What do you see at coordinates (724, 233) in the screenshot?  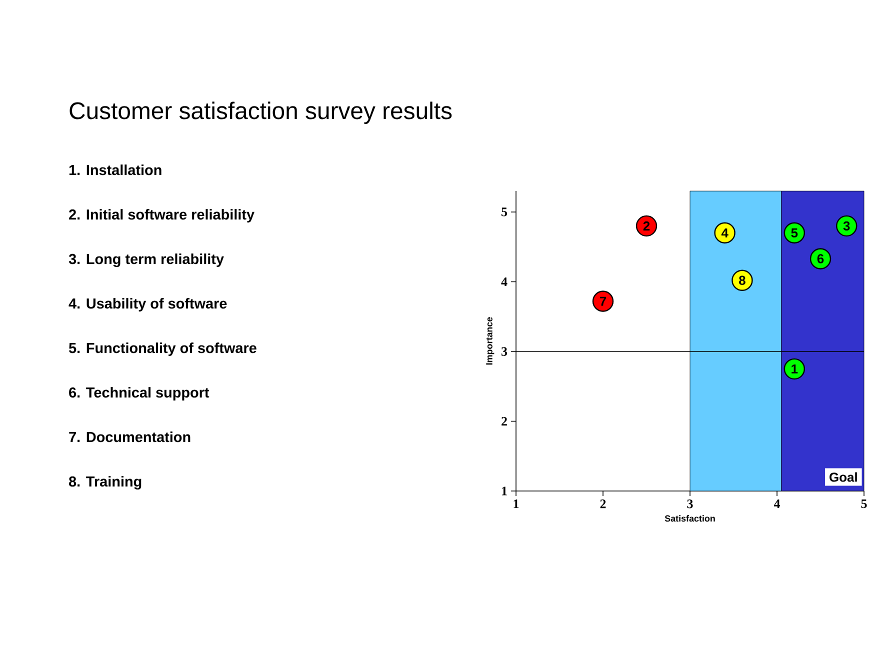 I see `annotation: 4` at bounding box center [724, 233].